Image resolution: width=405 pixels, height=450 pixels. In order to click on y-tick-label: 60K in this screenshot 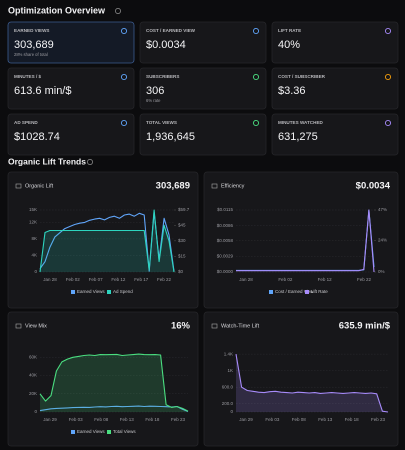, I will do `click(33, 356)`.